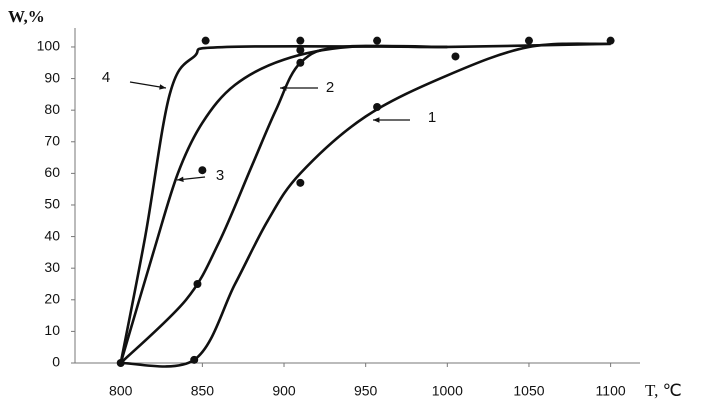 Image resolution: width=710 pixels, height=409 pixels. I want to click on x-tick-label: 1000, so click(447, 391).